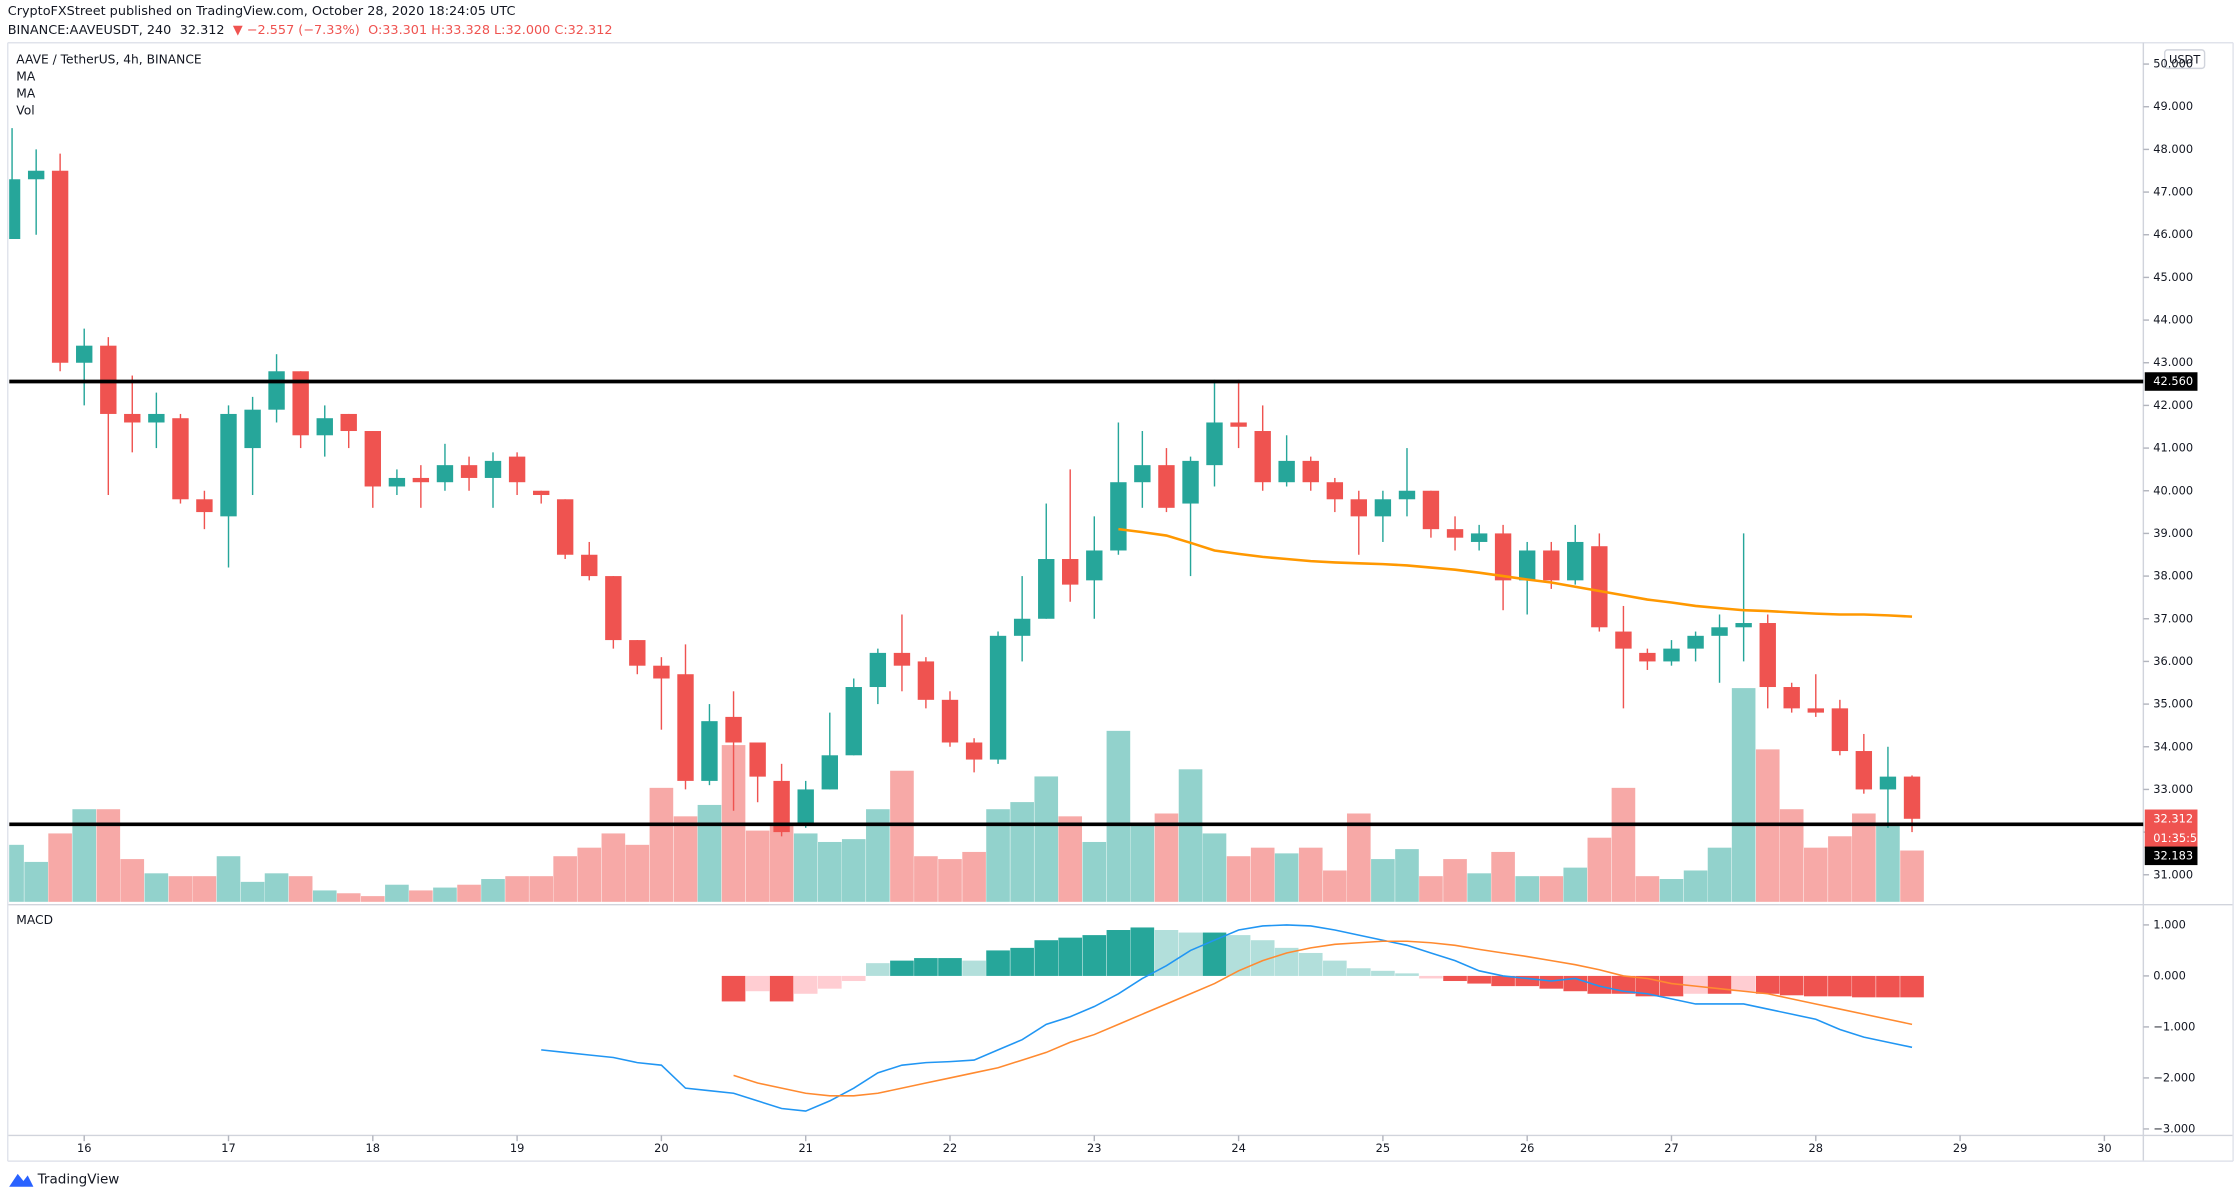 The height and width of the screenshot is (1201, 2238). What do you see at coordinates (2173, 234) in the screenshot?
I see `y-tick-label: 46.000` at bounding box center [2173, 234].